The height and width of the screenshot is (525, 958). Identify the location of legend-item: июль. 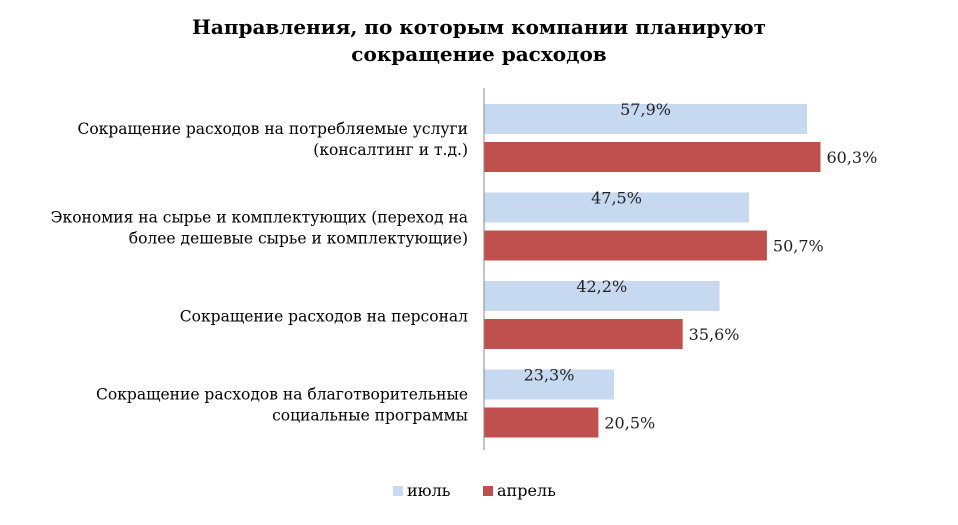
(422, 490).